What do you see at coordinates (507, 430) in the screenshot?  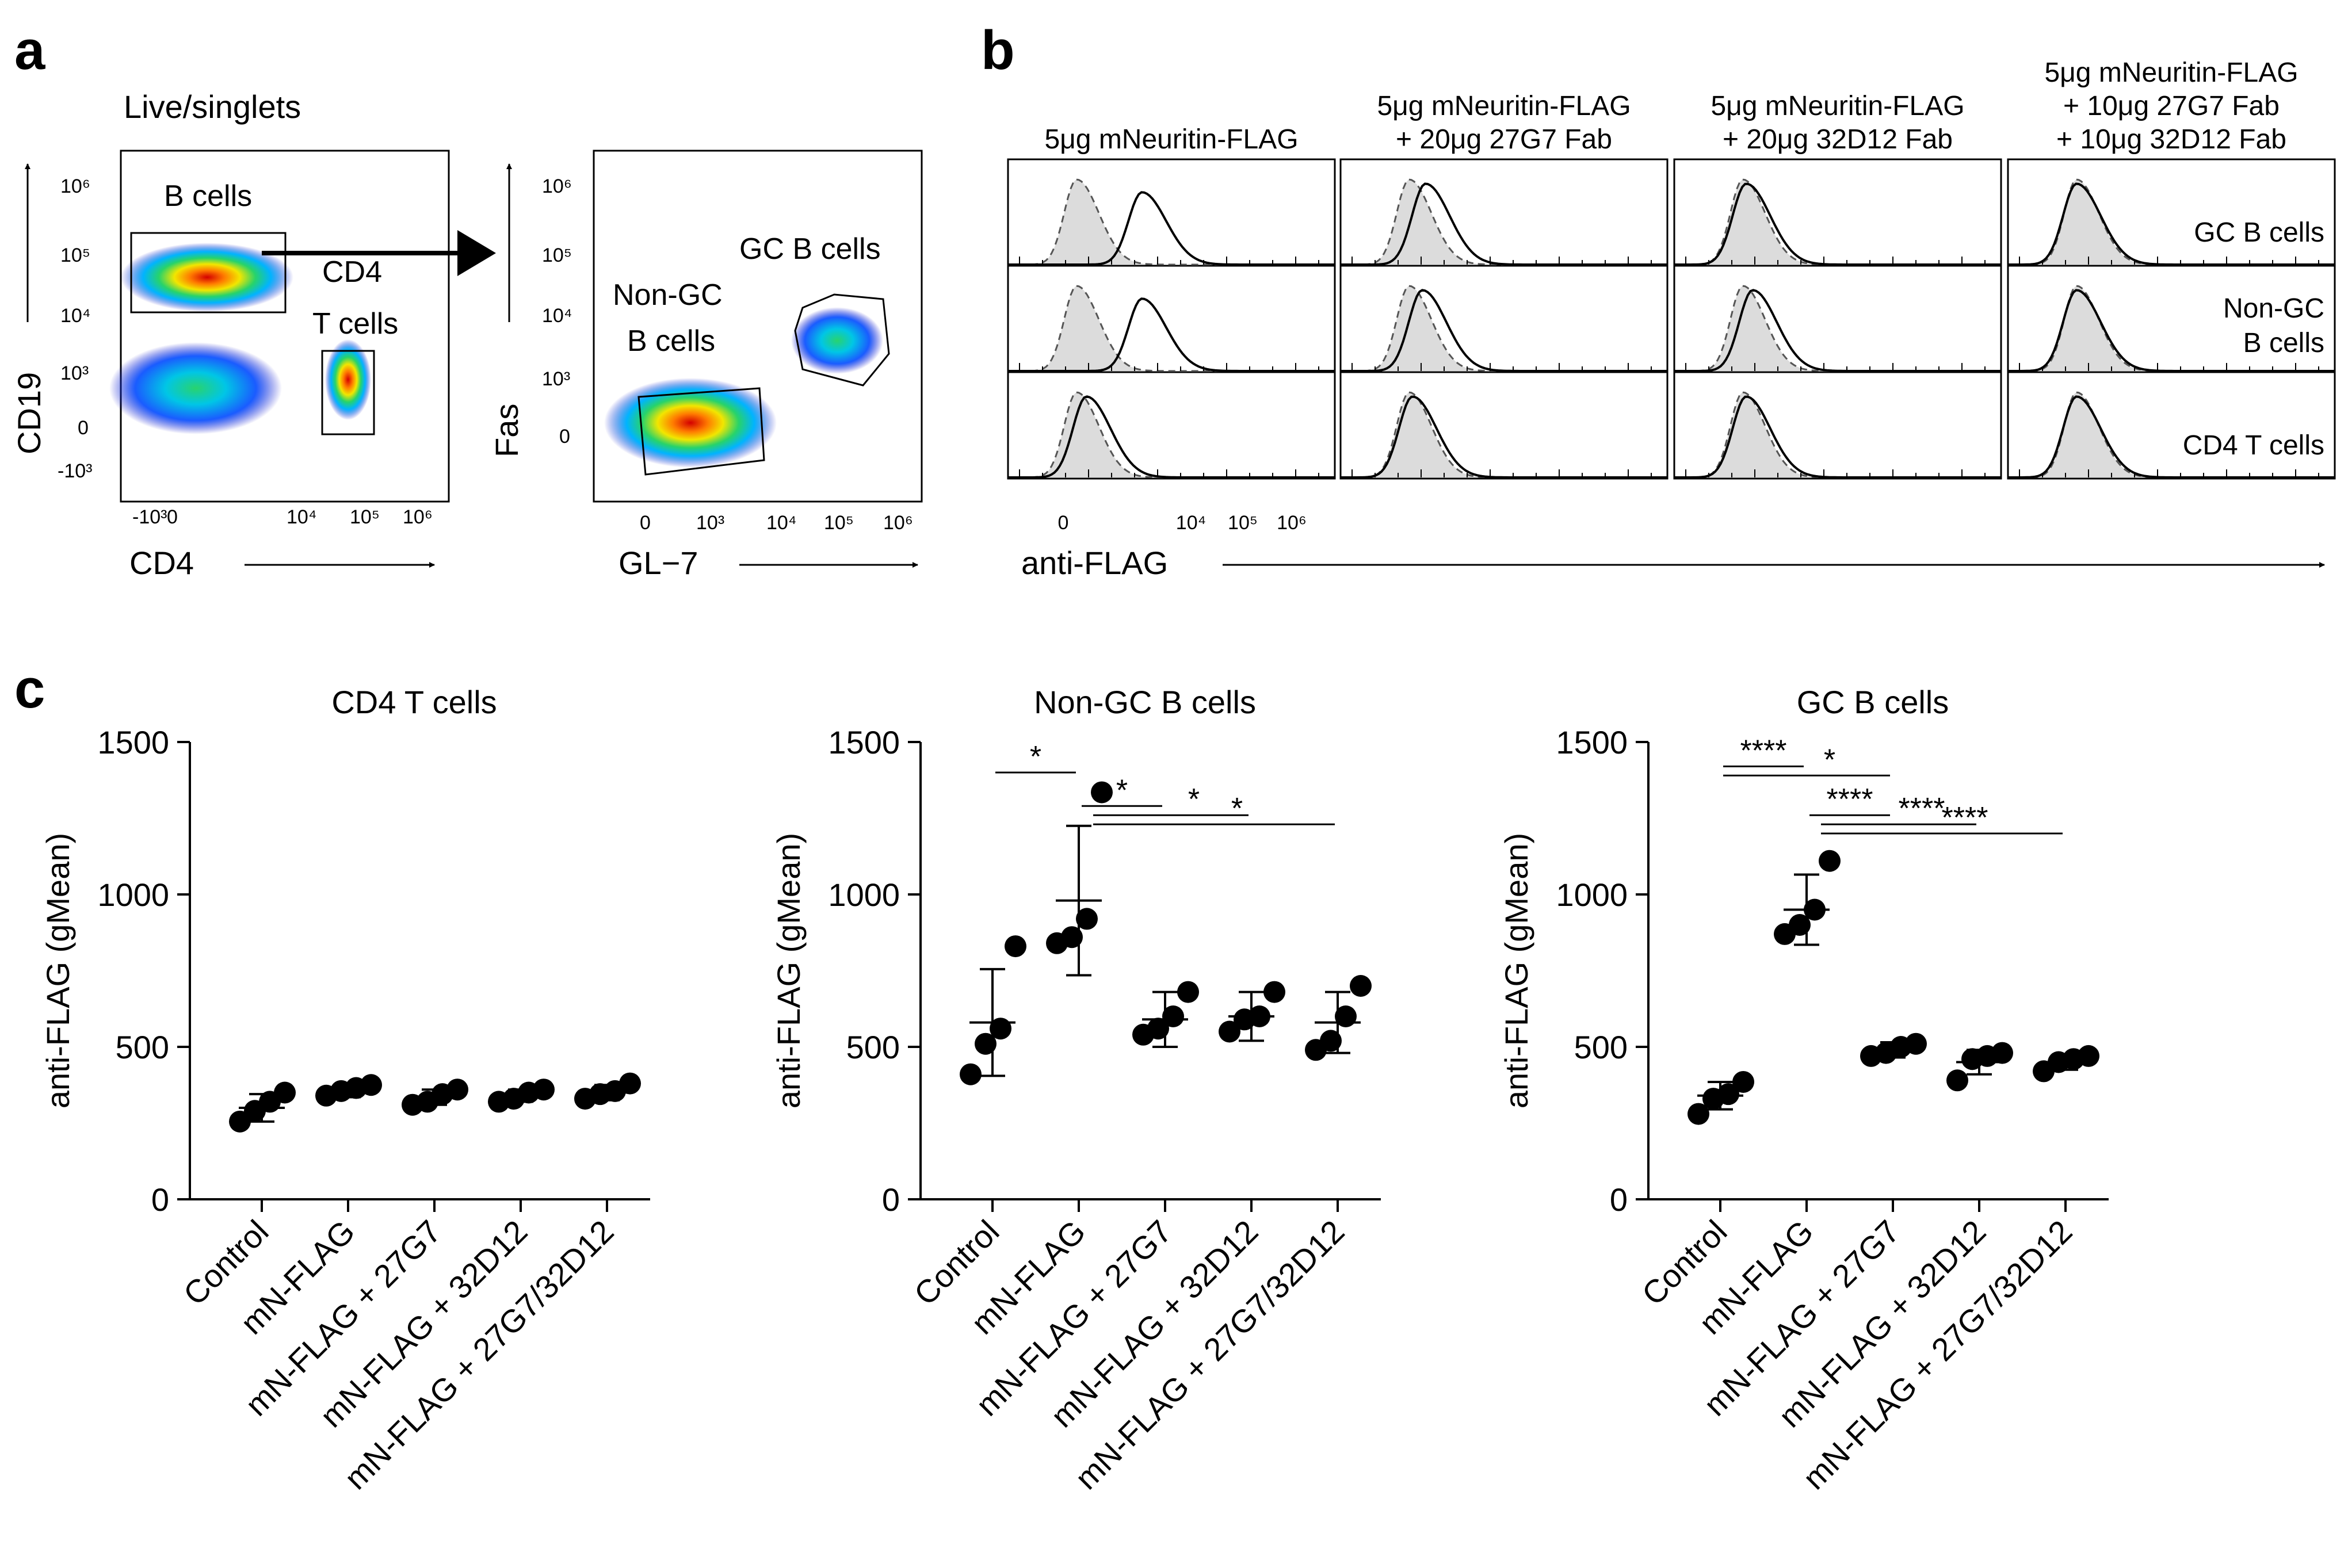 I see `y-axis-label: Fas` at bounding box center [507, 430].